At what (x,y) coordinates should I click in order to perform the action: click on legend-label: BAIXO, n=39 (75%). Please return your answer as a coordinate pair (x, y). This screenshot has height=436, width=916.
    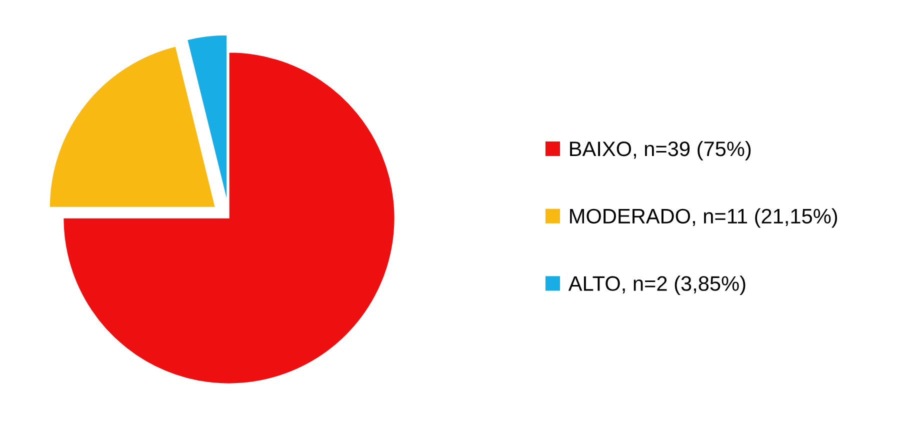
    Looking at the image, I should click on (660, 150).